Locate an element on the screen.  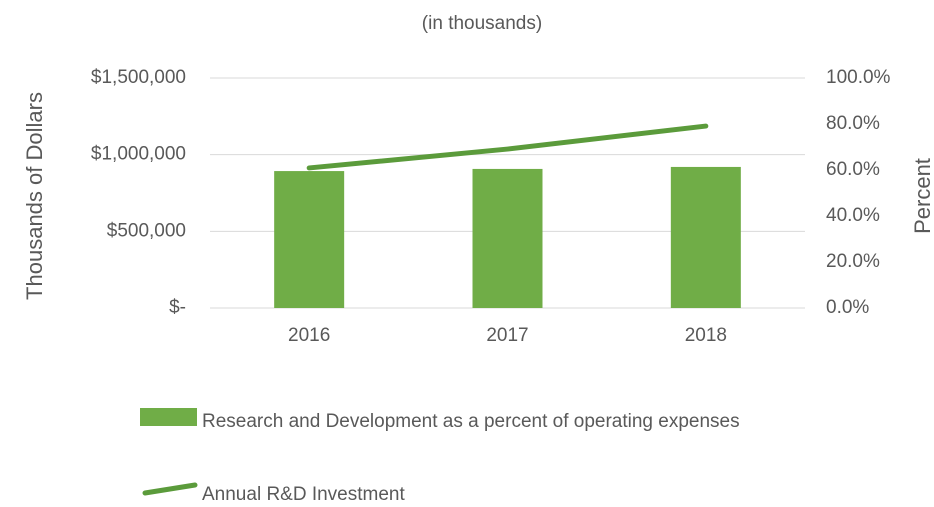
y2-tick-label: 20.0% is located at coordinates (853, 261).